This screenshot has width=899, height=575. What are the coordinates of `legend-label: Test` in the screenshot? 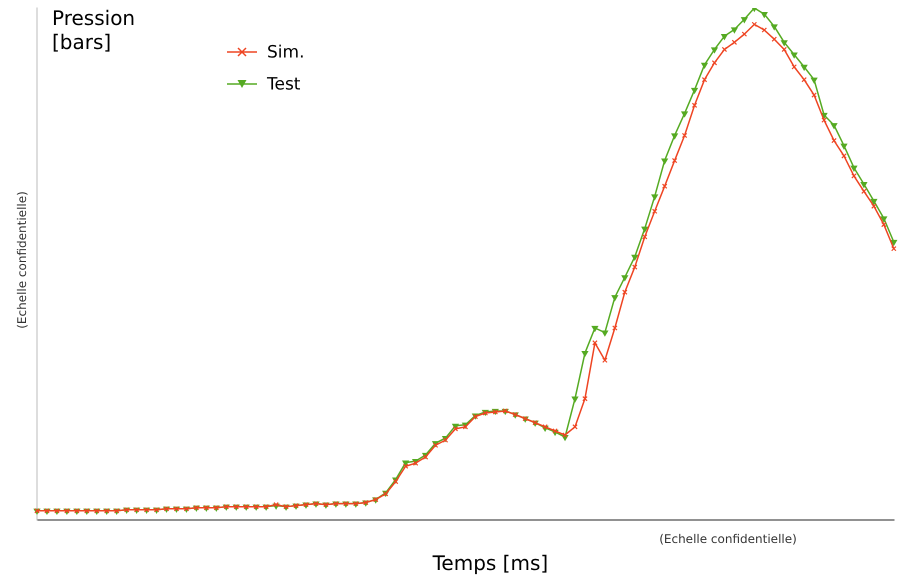 It's located at (283, 84).